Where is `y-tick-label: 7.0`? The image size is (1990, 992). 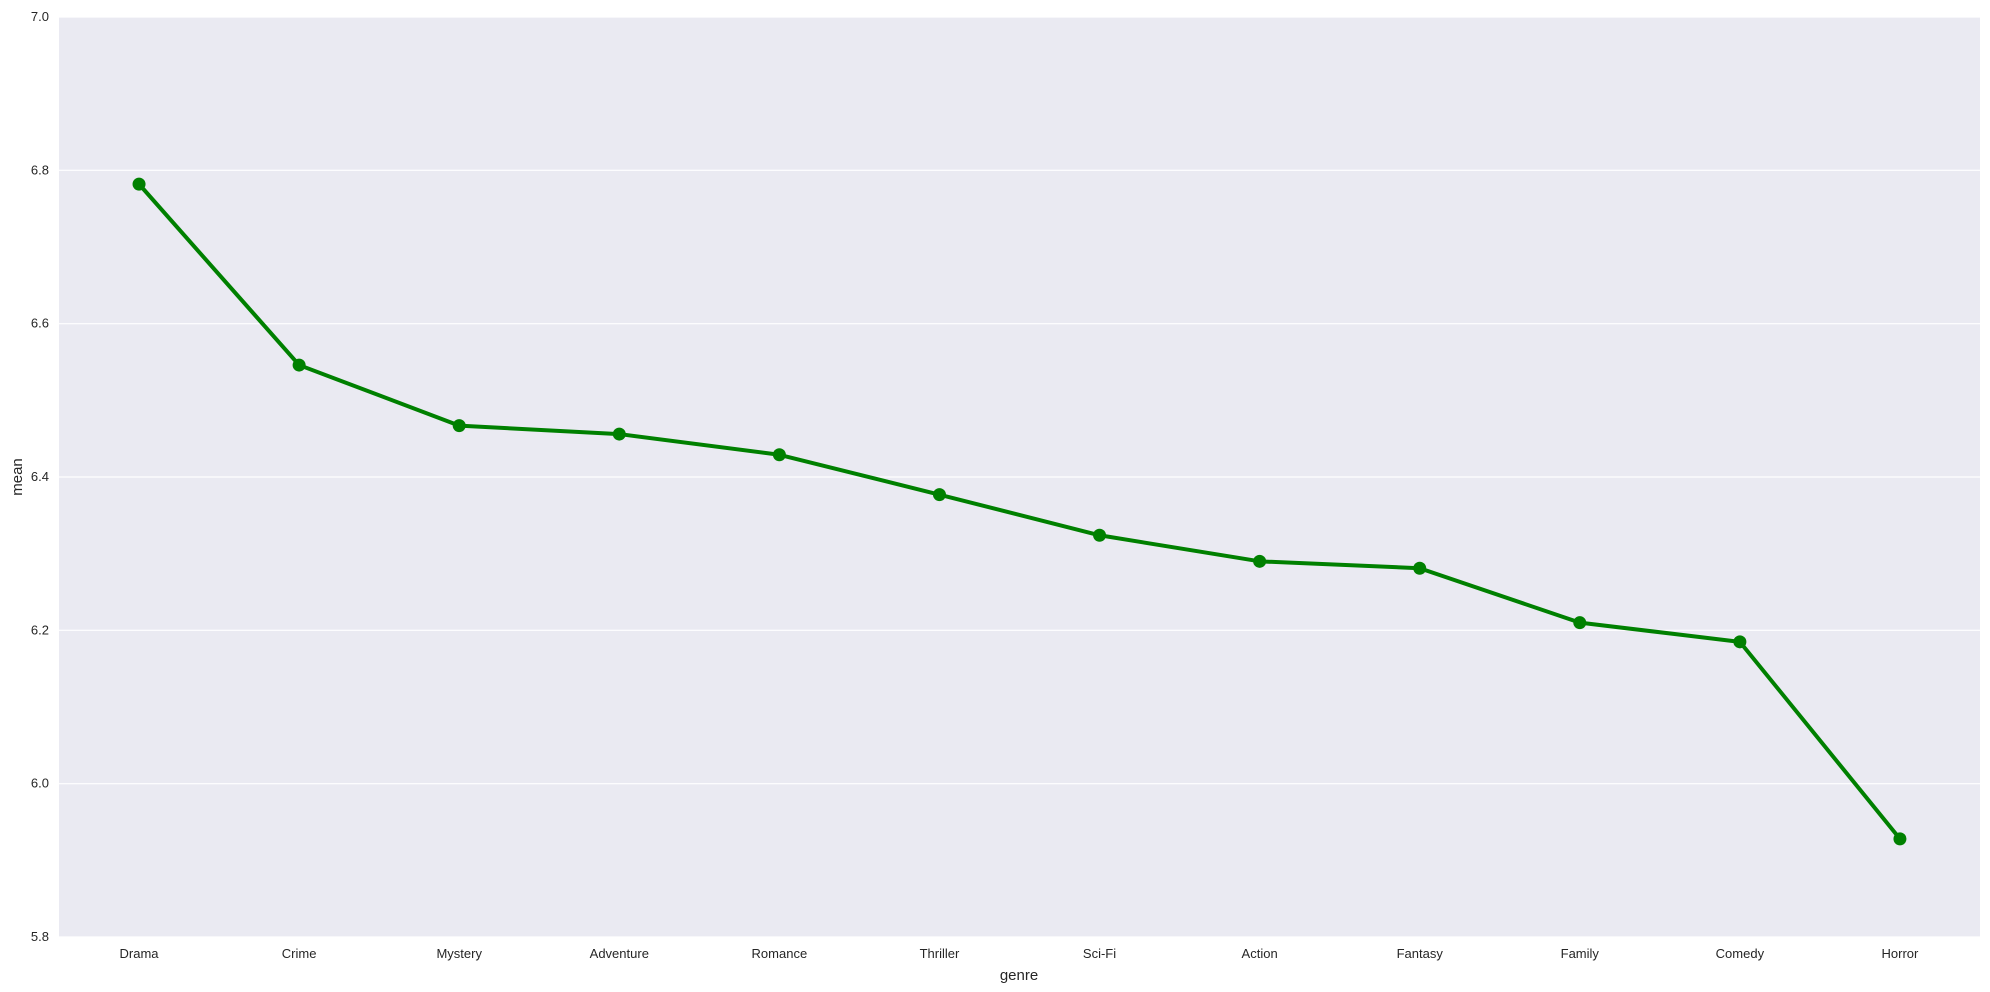 y-tick-label: 7.0 is located at coordinates (40, 16).